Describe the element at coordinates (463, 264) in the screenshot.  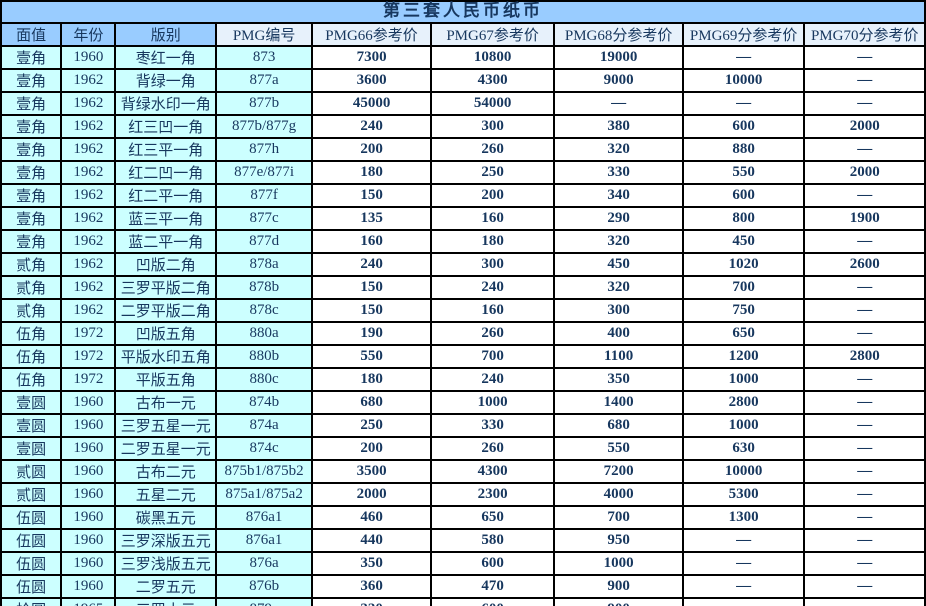
I see `table-row: 贰角 1962 凹版二角 878a 240 300 450 1020 2600` at that location.